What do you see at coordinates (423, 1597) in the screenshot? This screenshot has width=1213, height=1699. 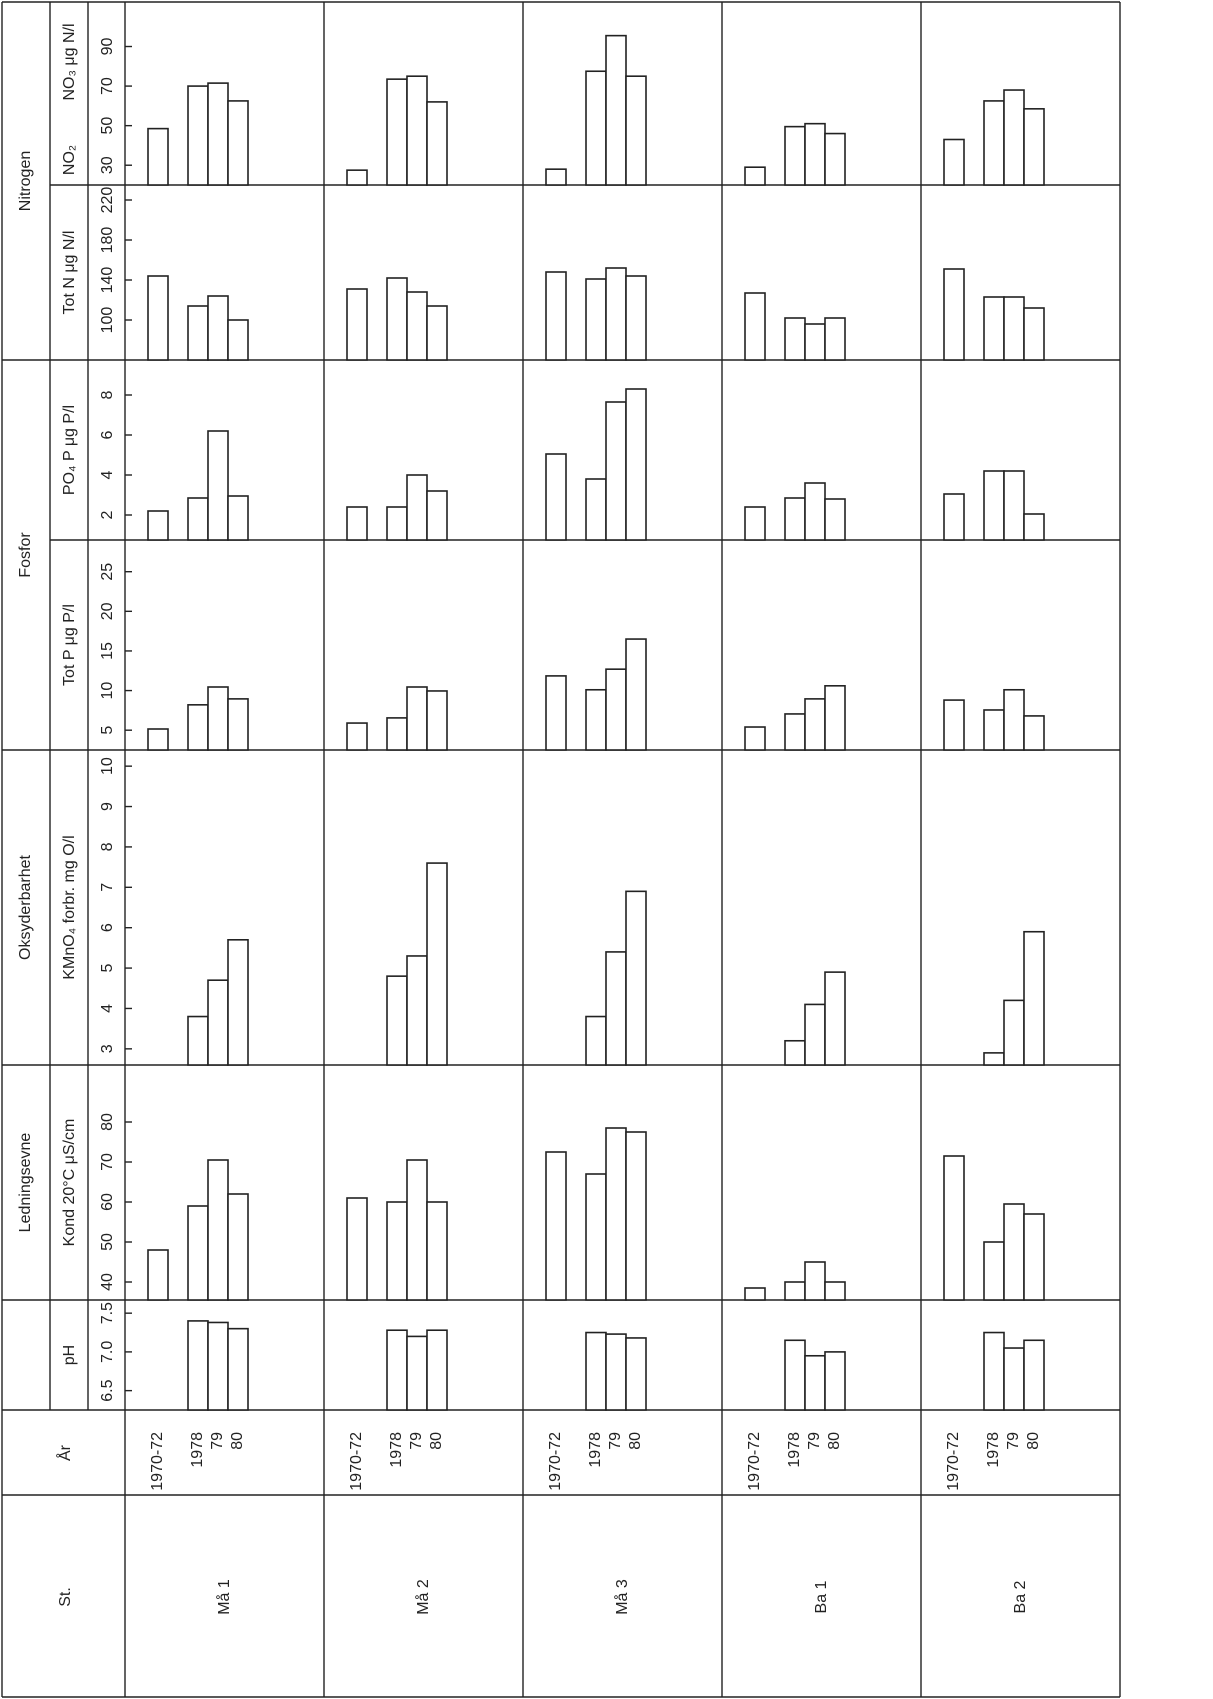 I see `station-label: Må 2` at bounding box center [423, 1597].